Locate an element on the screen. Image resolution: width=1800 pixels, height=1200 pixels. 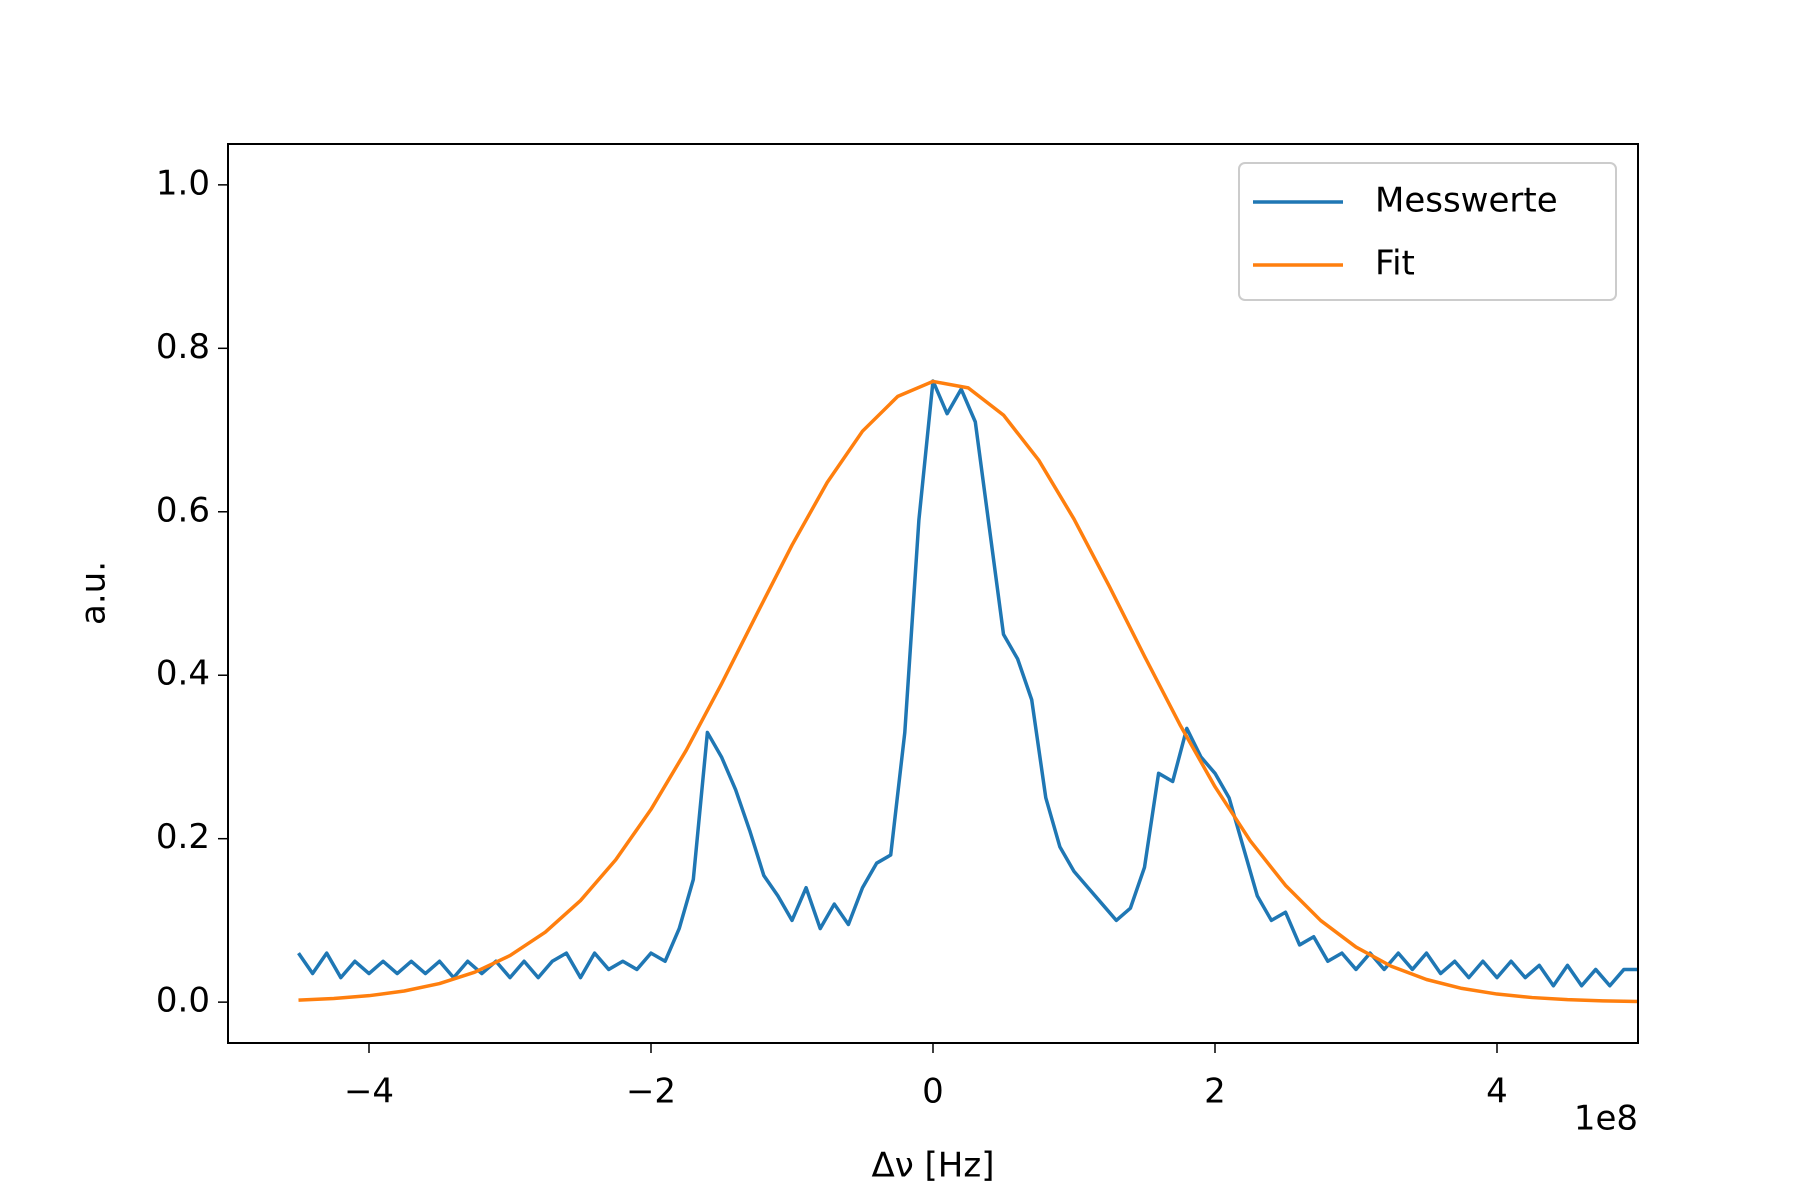
y-tick-label: 0.8 is located at coordinates (183, 347).